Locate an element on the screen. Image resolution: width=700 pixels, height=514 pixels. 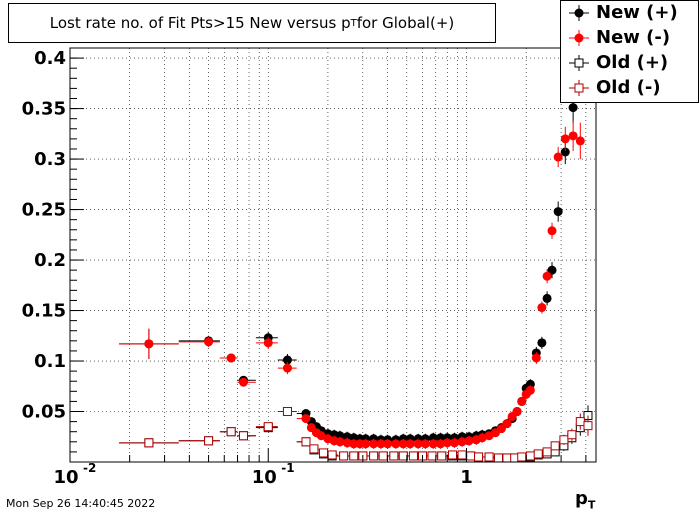
y-tick-label: 0.3 is located at coordinates (50, 159).